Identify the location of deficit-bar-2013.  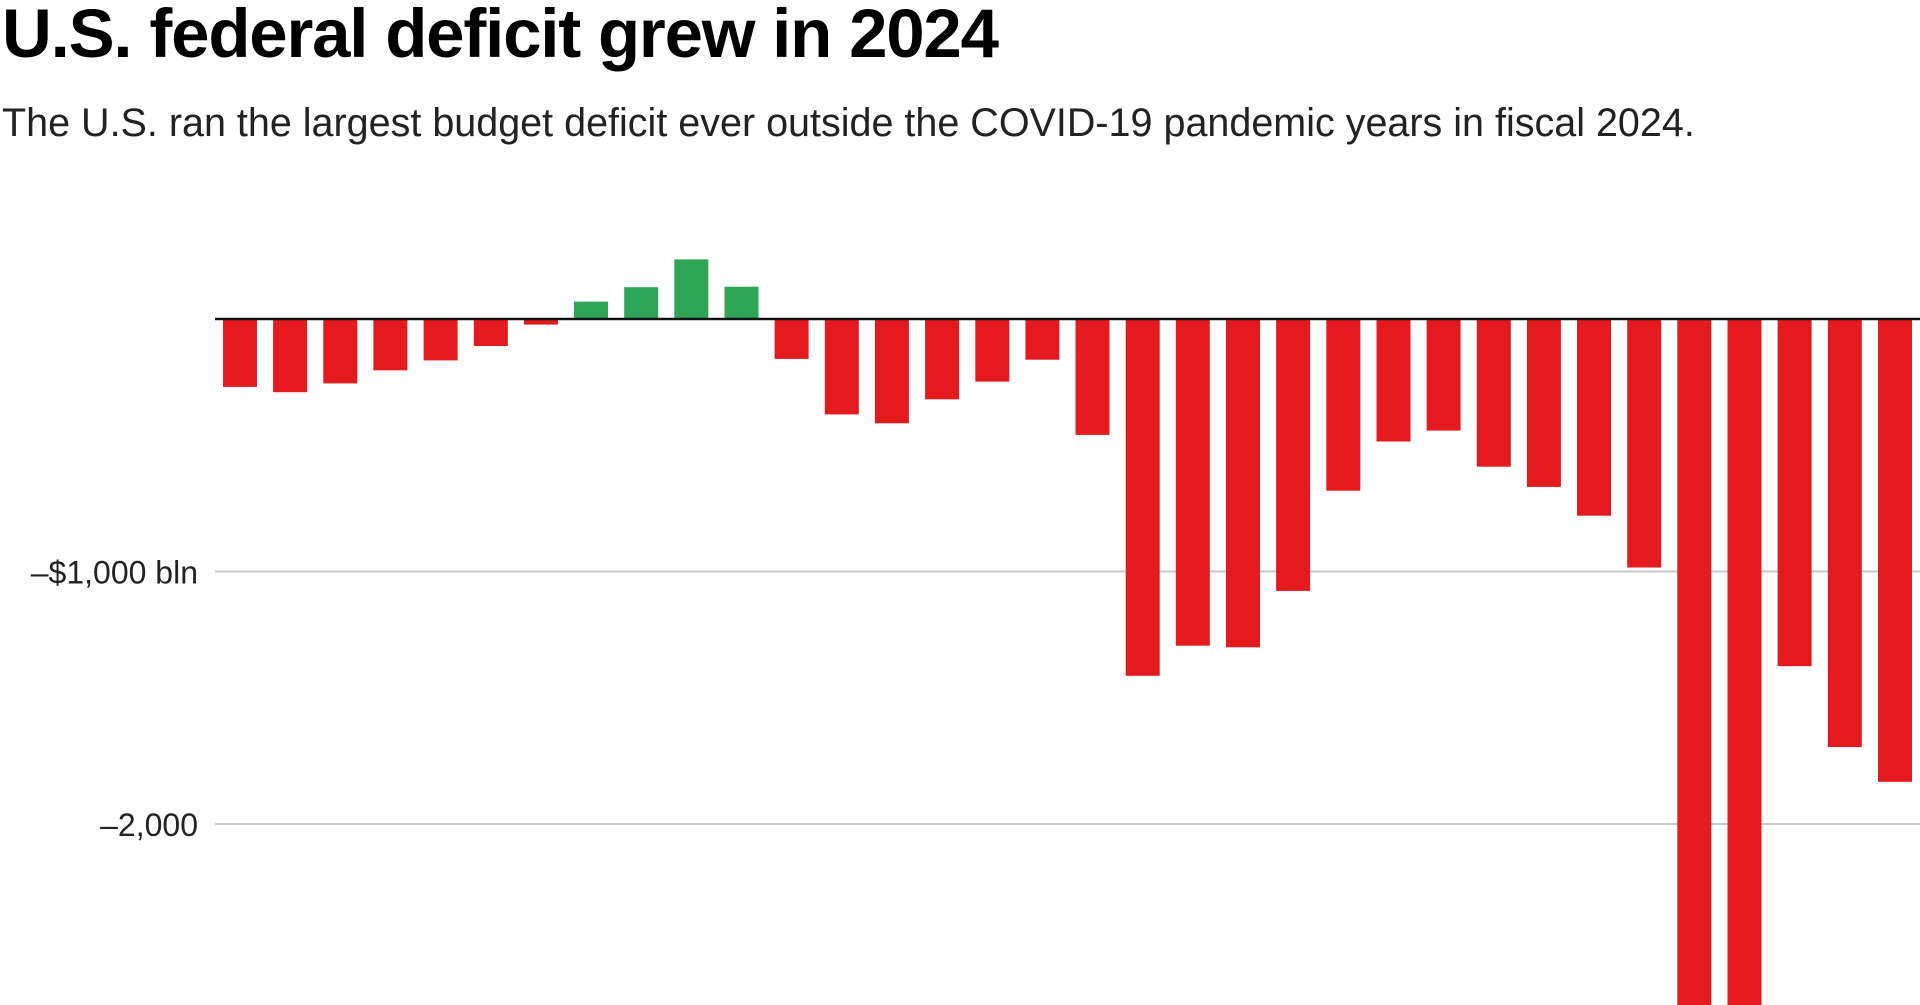
(1343, 405).